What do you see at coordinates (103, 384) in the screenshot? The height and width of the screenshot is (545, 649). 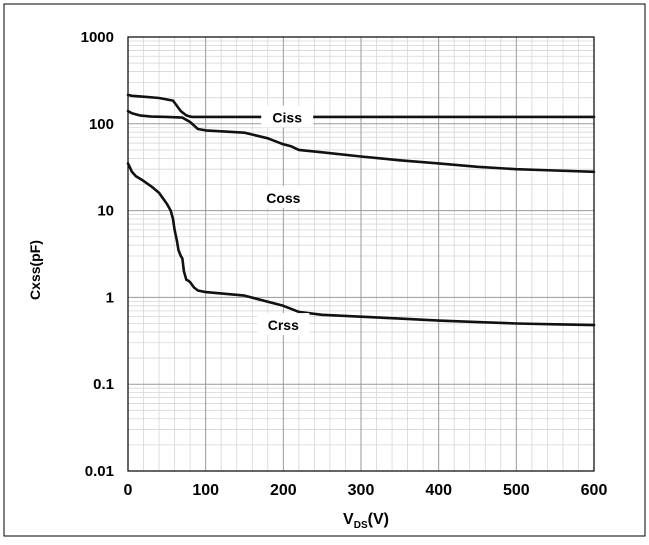 I see `y-tick-label: 0.1` at bounding box center [103, 384].